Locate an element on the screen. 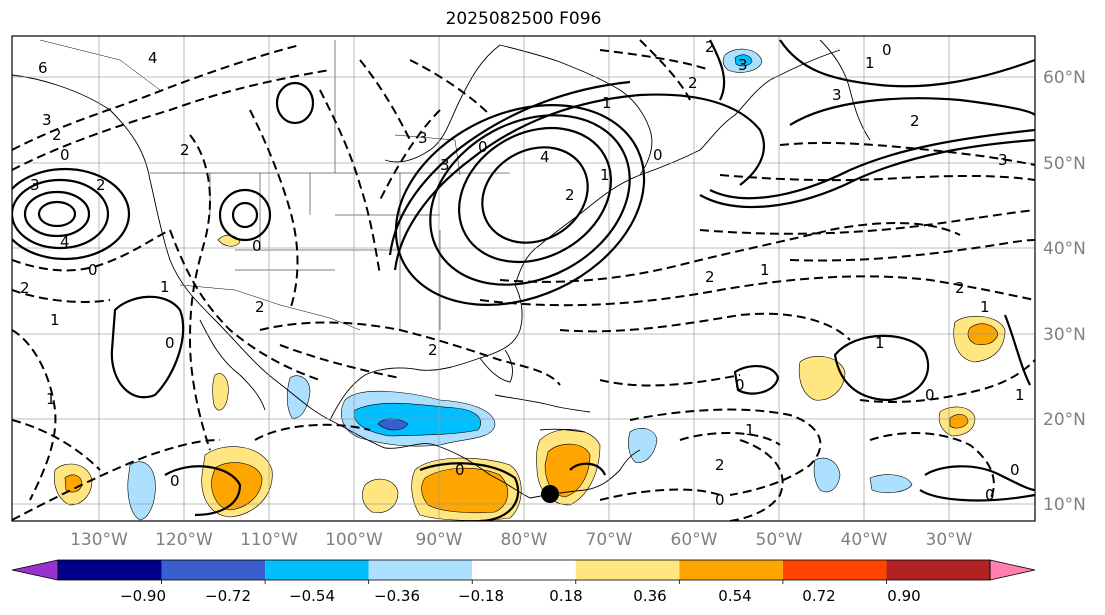  colorbar-tick: −0.36 is located at coordinates (397, 596).